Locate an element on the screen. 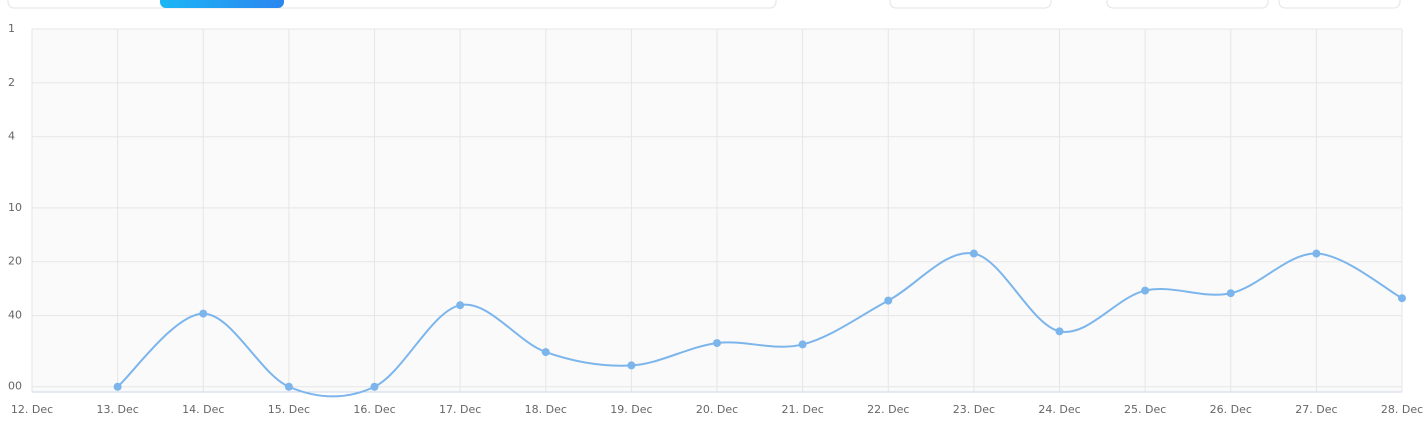 The image size is (1424, 432). x-tick-label: 25. Dec is located at coordinates (1145, 409).